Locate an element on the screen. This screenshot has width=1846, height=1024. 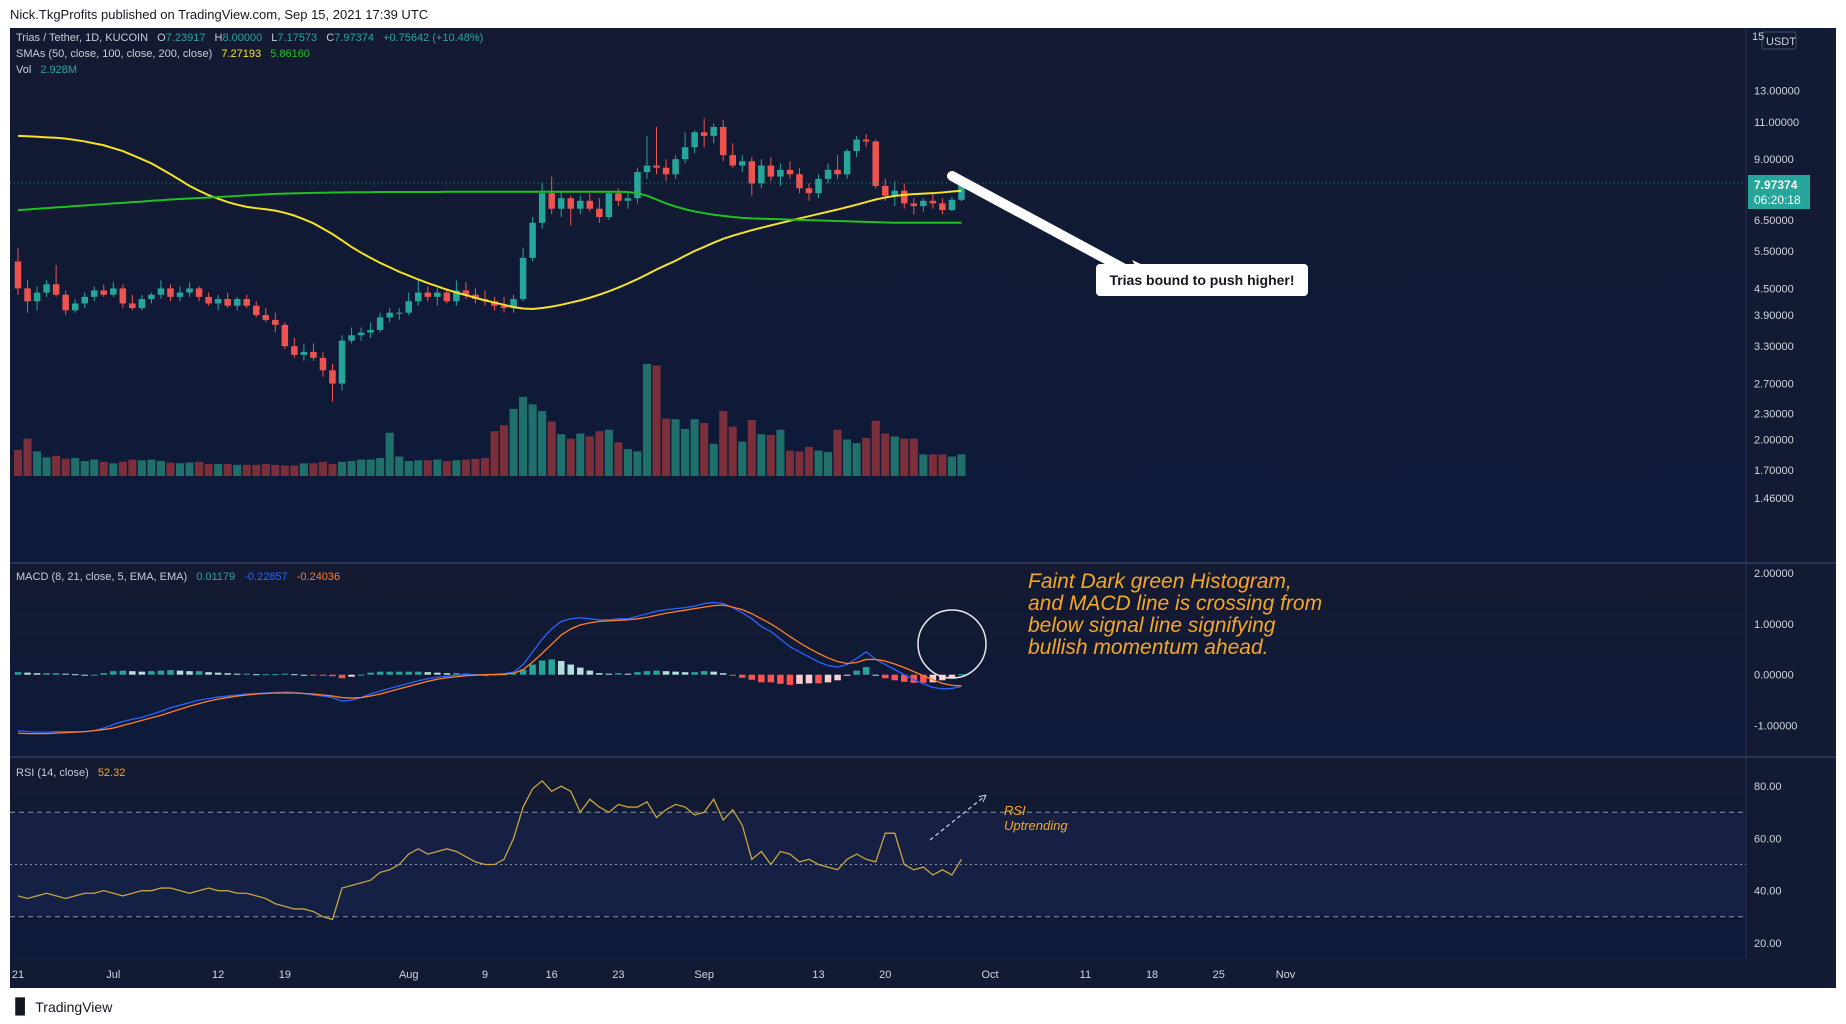
macd-plot is located at coordinates (489, 668).